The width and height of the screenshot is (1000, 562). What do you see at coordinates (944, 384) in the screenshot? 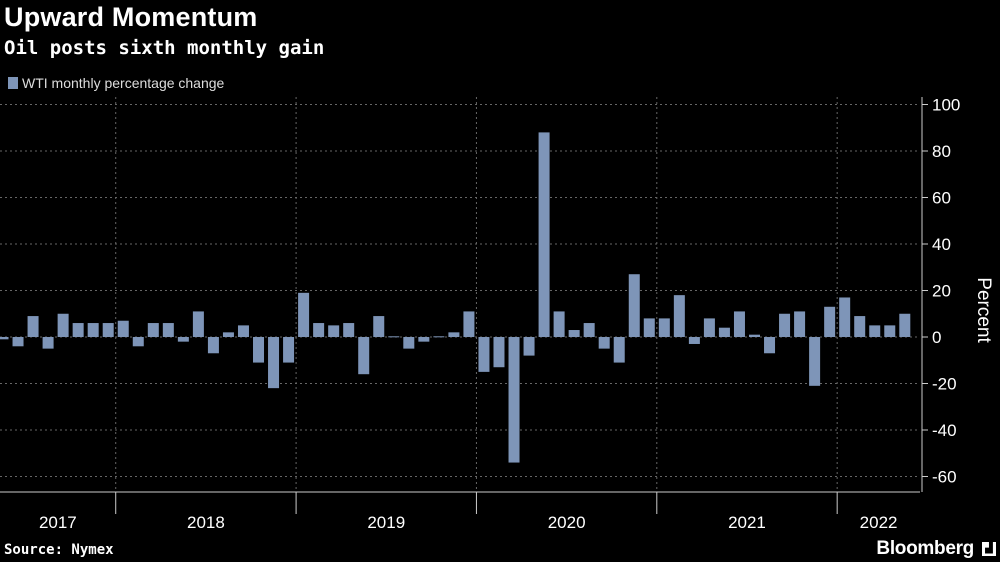
I see `y-tick-label: -20` at bounding box center [944, 384].